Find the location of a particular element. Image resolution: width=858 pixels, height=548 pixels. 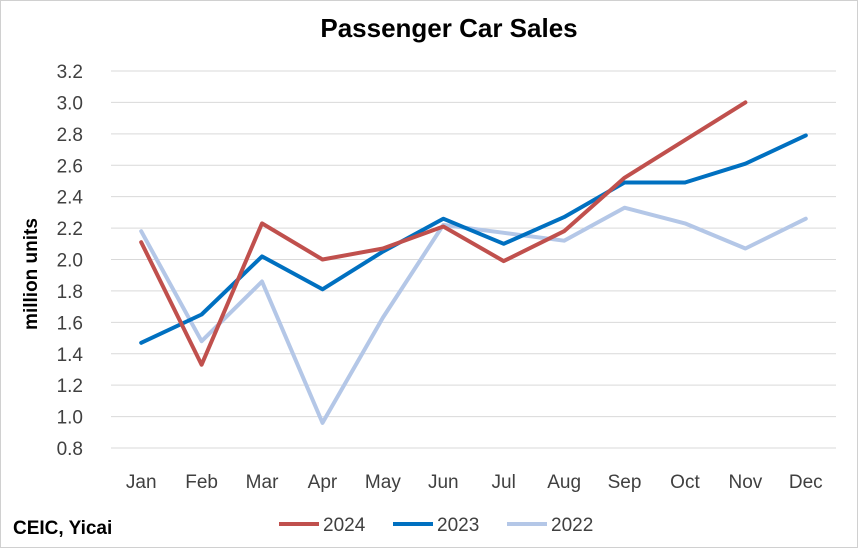

x-tick-label: May is located at coordinates (383, 482).